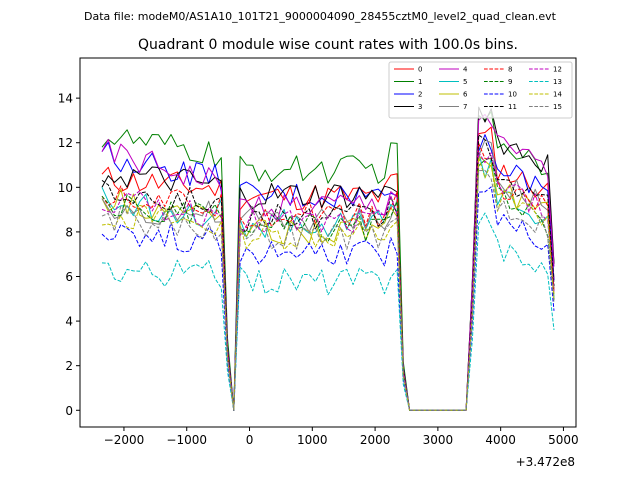 This screenshot has height=480, width=640. Describe the element at coordinates (557, 82) in the screenshot. I see `legend-label-13: 13` at that location.